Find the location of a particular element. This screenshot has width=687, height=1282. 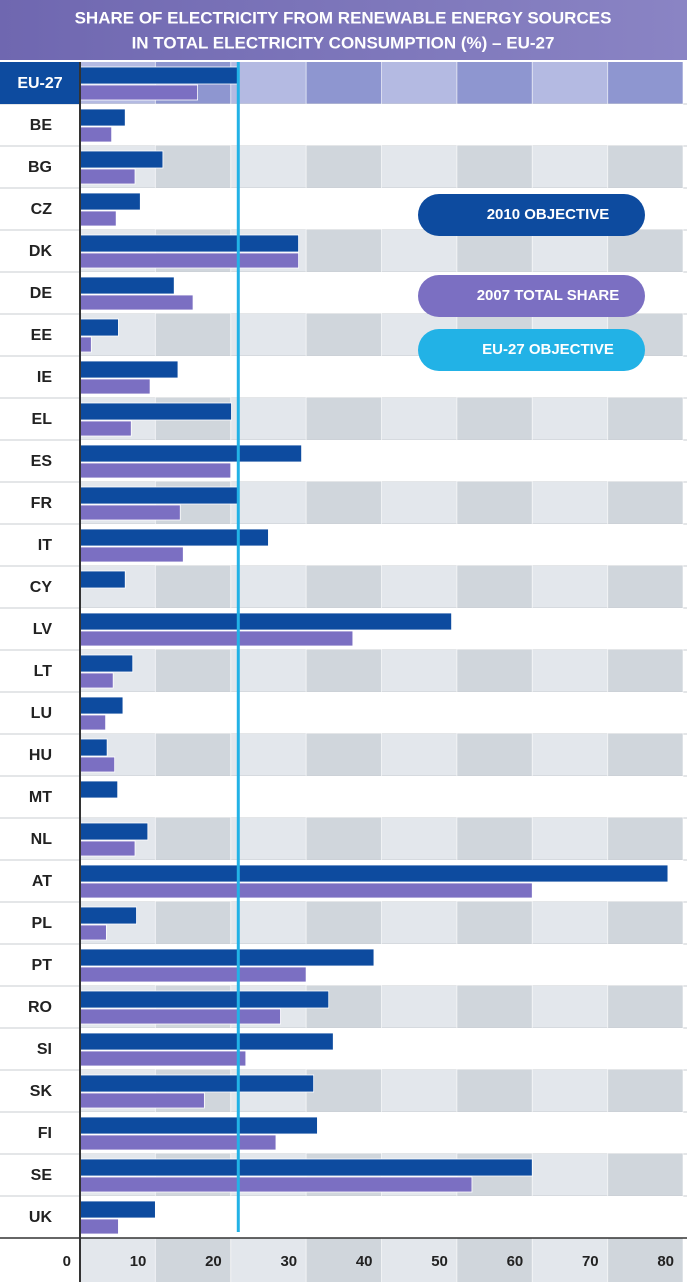

x-tick-label: 70 is located at coordinates (590, 1261).